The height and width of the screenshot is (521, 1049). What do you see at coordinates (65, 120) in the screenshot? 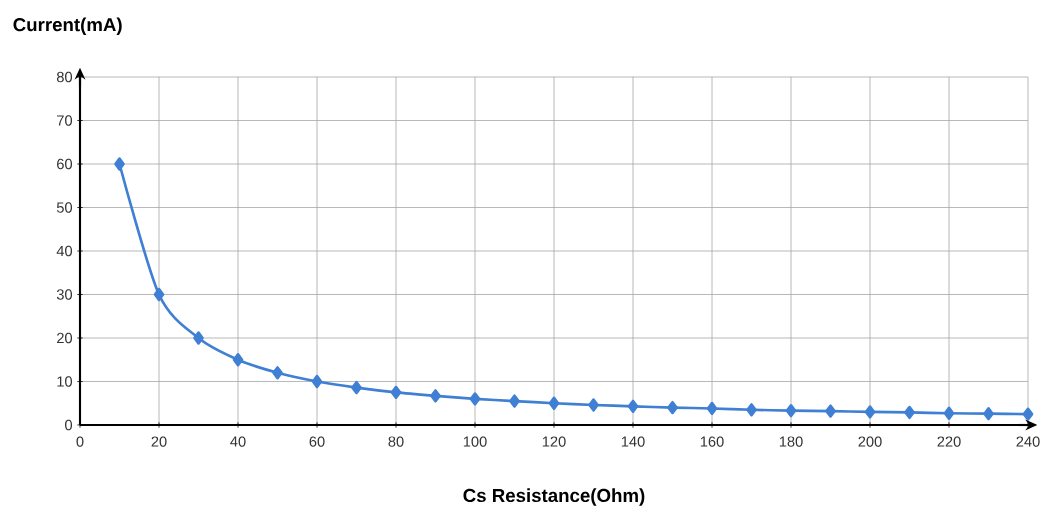
I see `y-tick-label: 70` at bounding box center [65, 120].